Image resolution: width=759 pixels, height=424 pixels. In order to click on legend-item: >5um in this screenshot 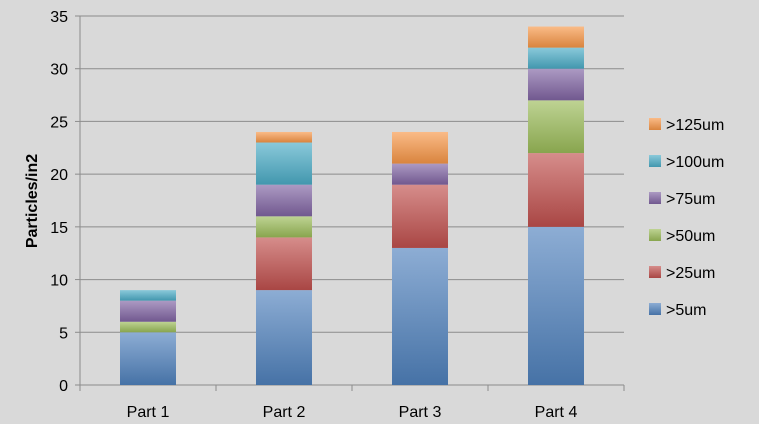, I will do `click(677, 310)`.